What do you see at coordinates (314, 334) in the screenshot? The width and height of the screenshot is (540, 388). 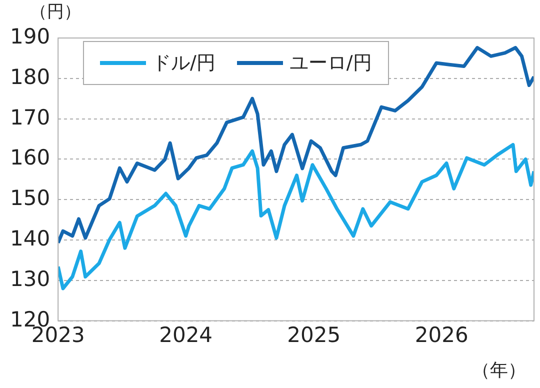 I see `x-tick-label: 2025` at bounding box center [314, 334].